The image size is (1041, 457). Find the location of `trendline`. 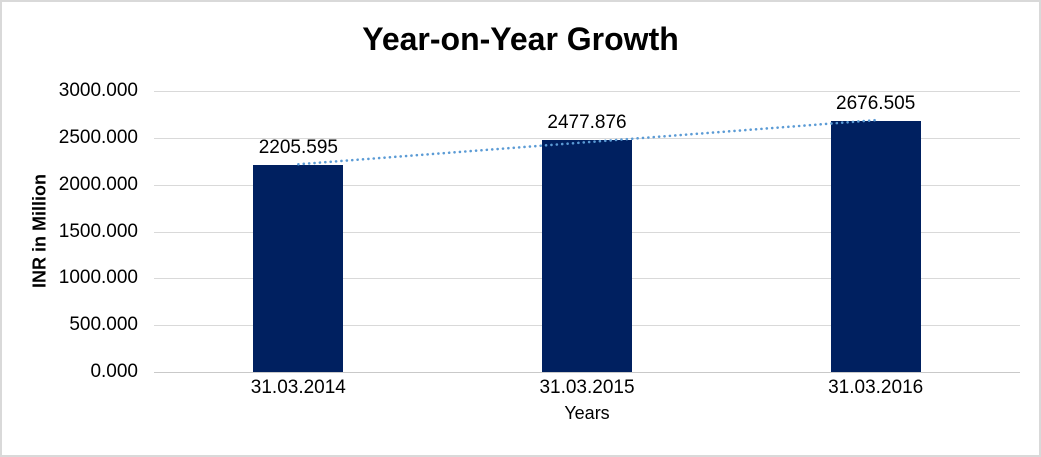

trendline is located at coordinates (587, 142).